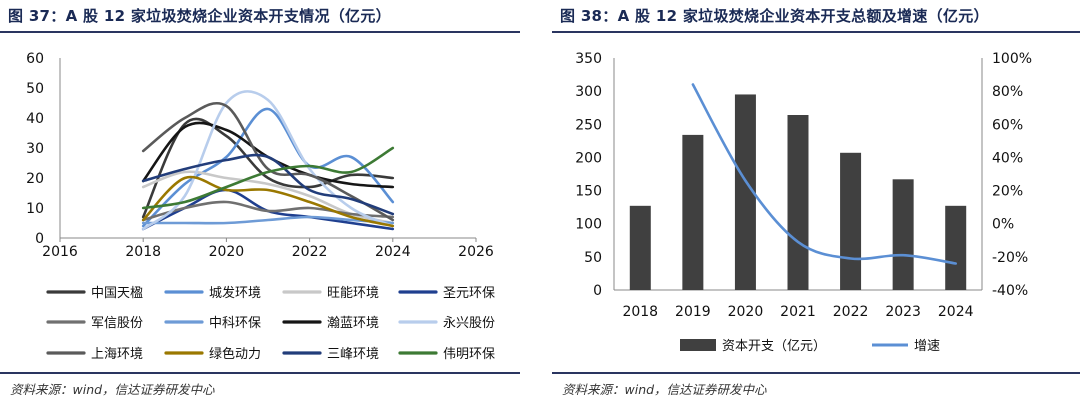  What do you see at coordinates (774, 346) in the screenshot?
I see `legend-label-capex: 资本开支（亿元）` at bounding box center [774, 346].